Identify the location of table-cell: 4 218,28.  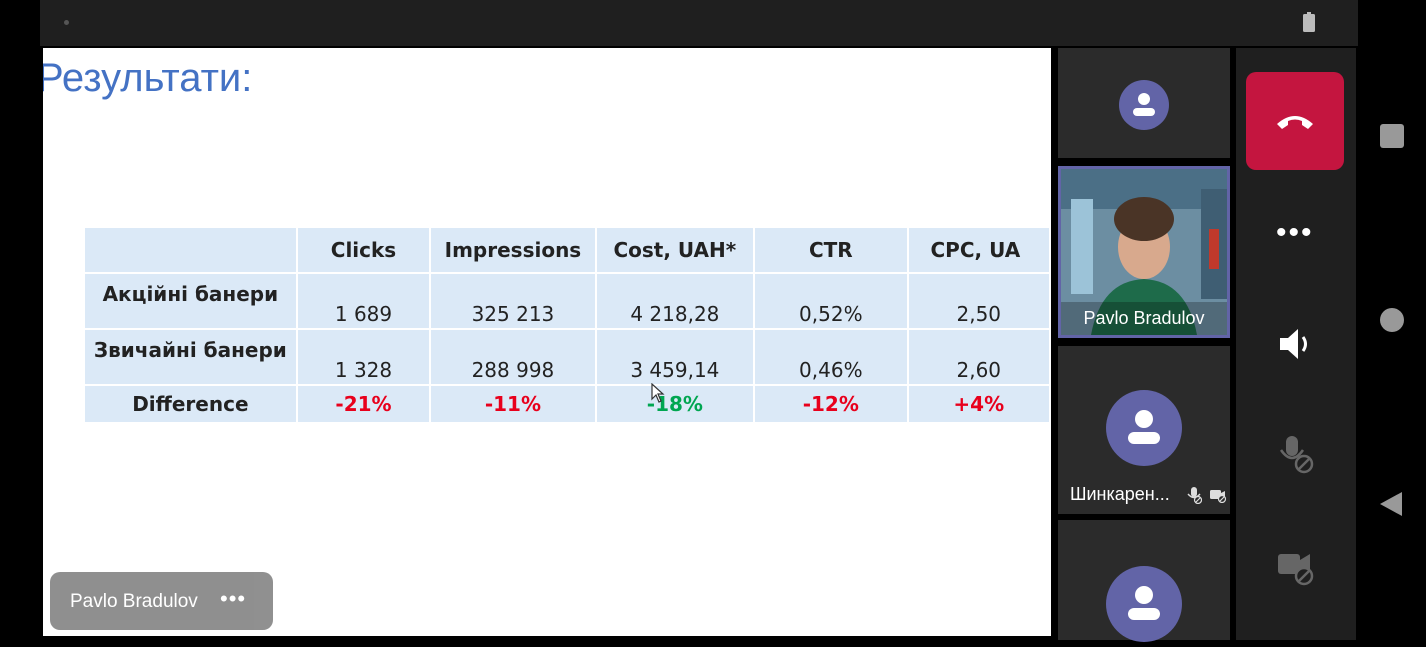
(675, 301).